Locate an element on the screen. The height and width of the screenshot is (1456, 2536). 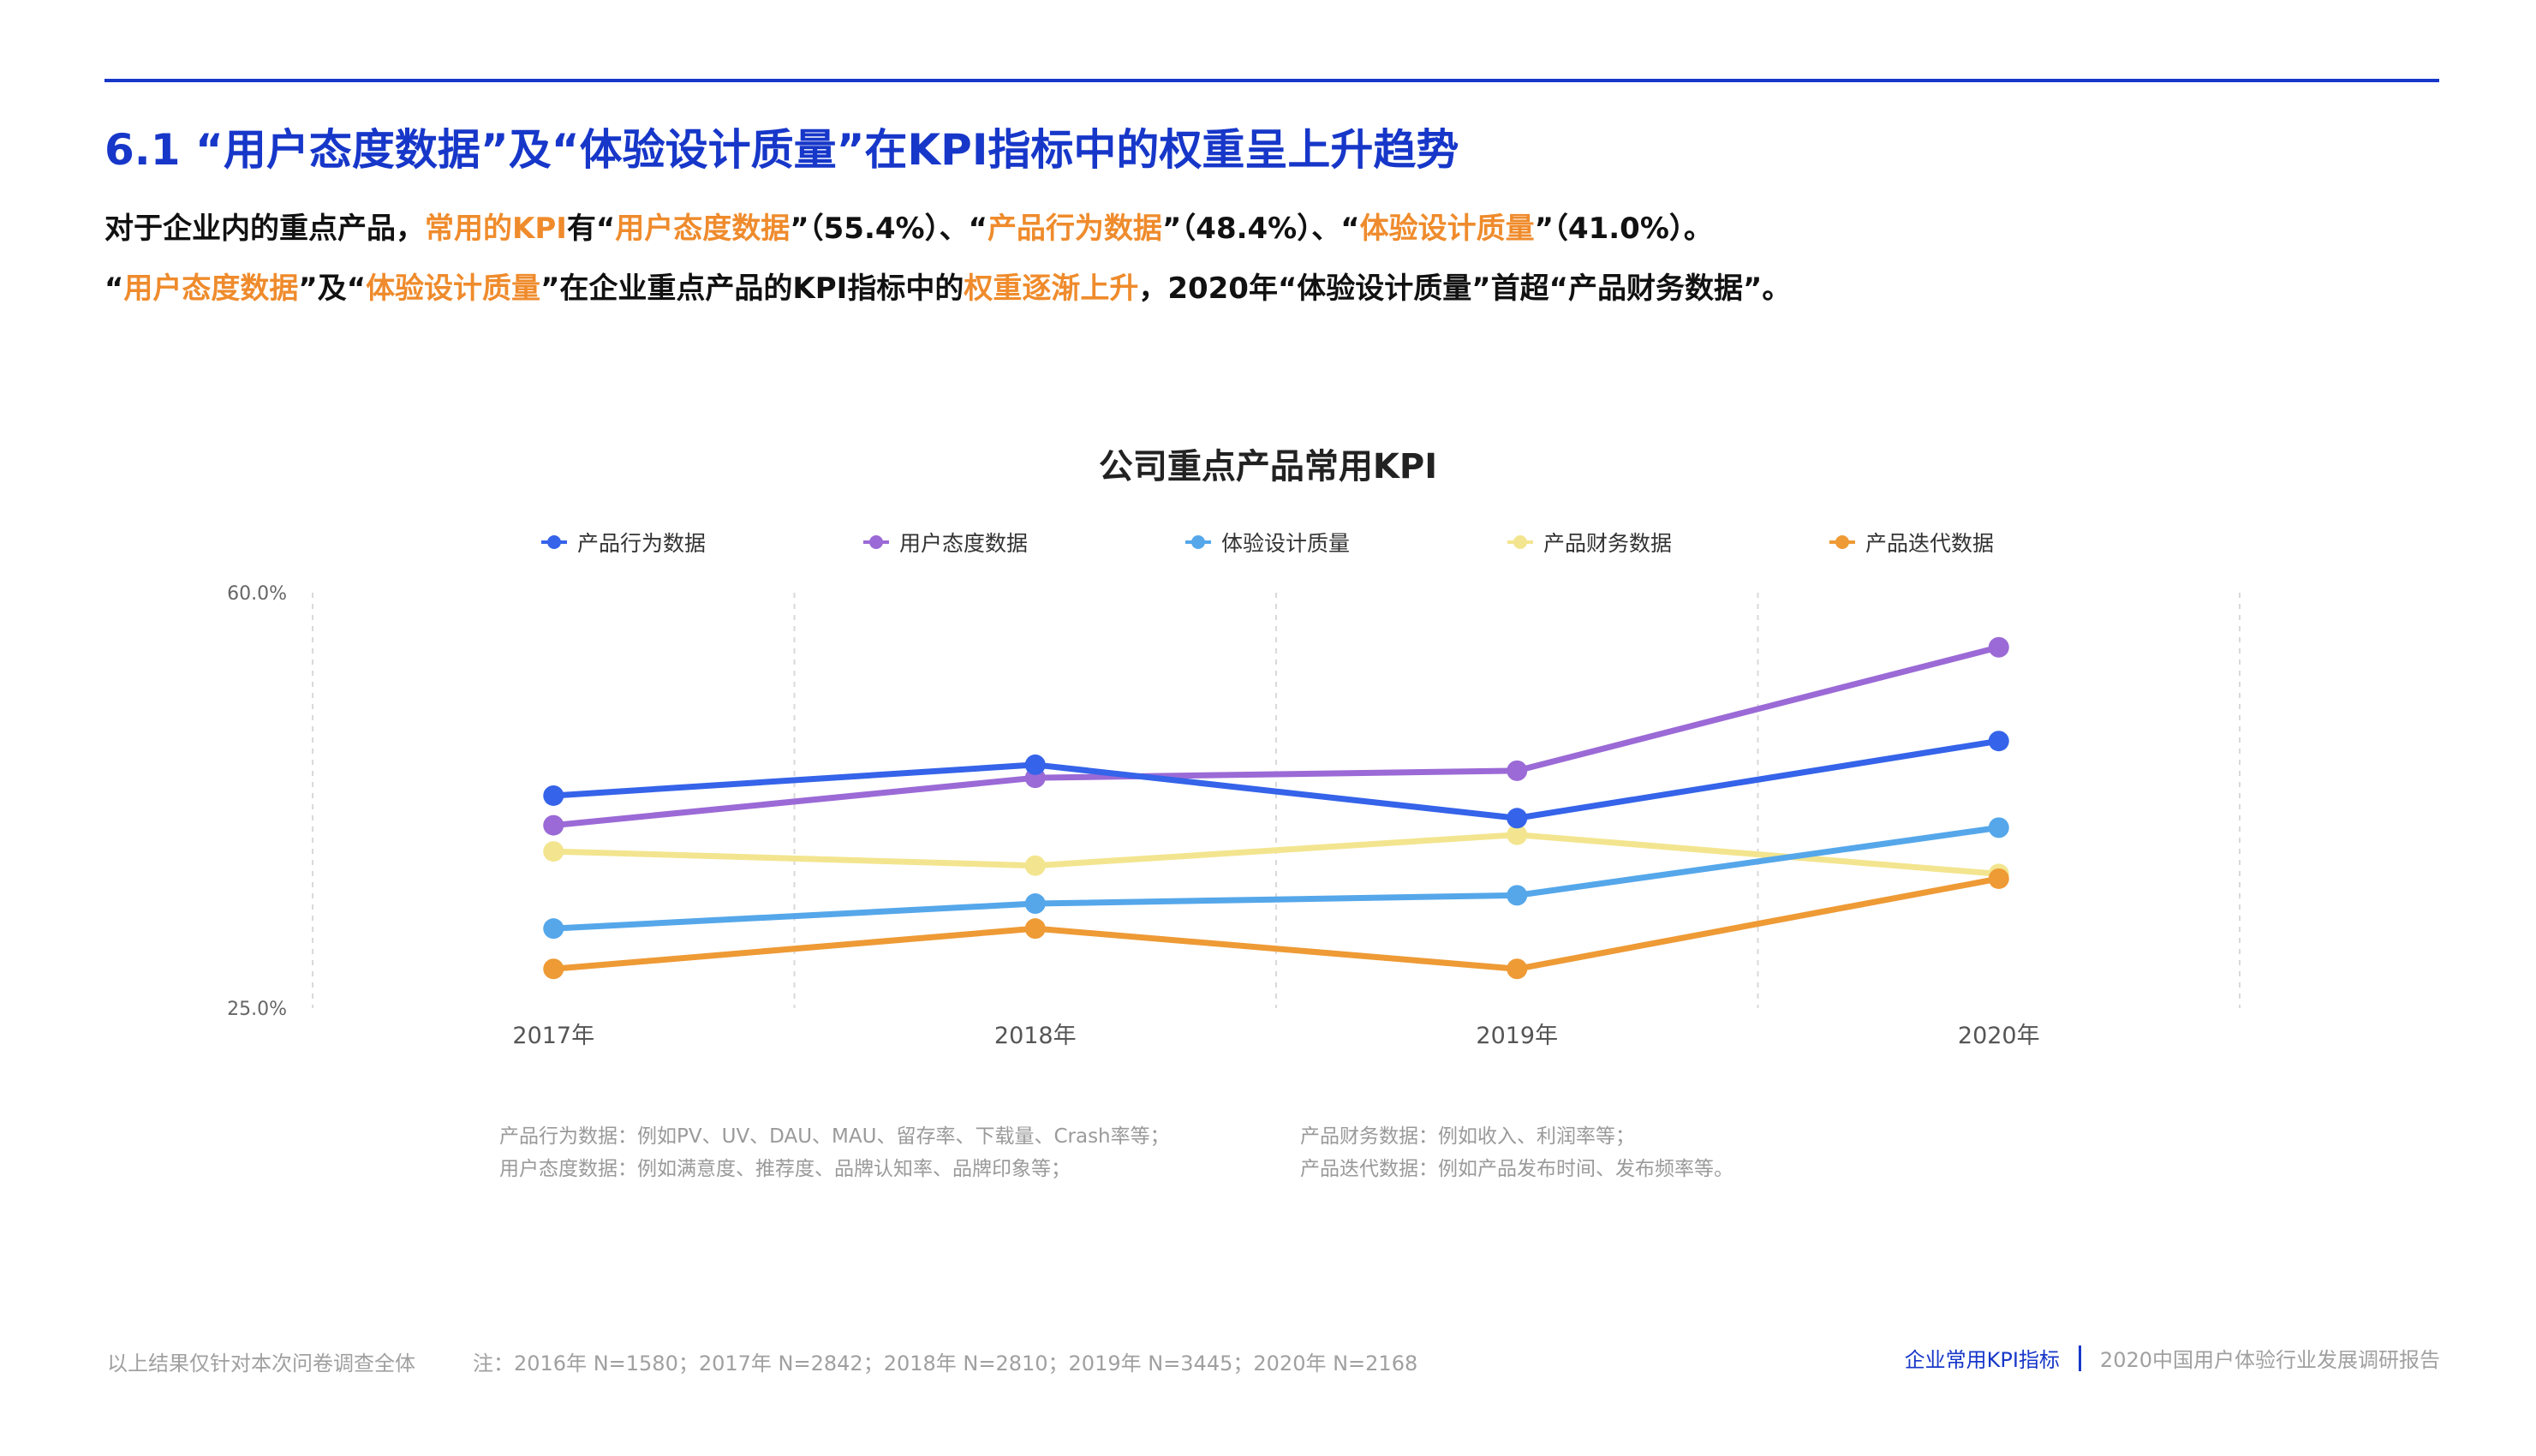
x-tick-label: 2019年 is located at coordinates (1517, 1036).